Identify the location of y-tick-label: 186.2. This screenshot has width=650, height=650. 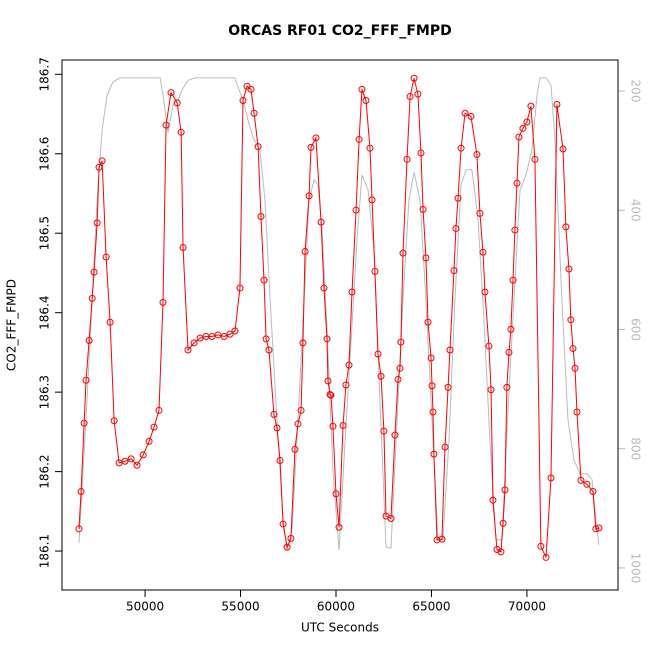
(45, 471).